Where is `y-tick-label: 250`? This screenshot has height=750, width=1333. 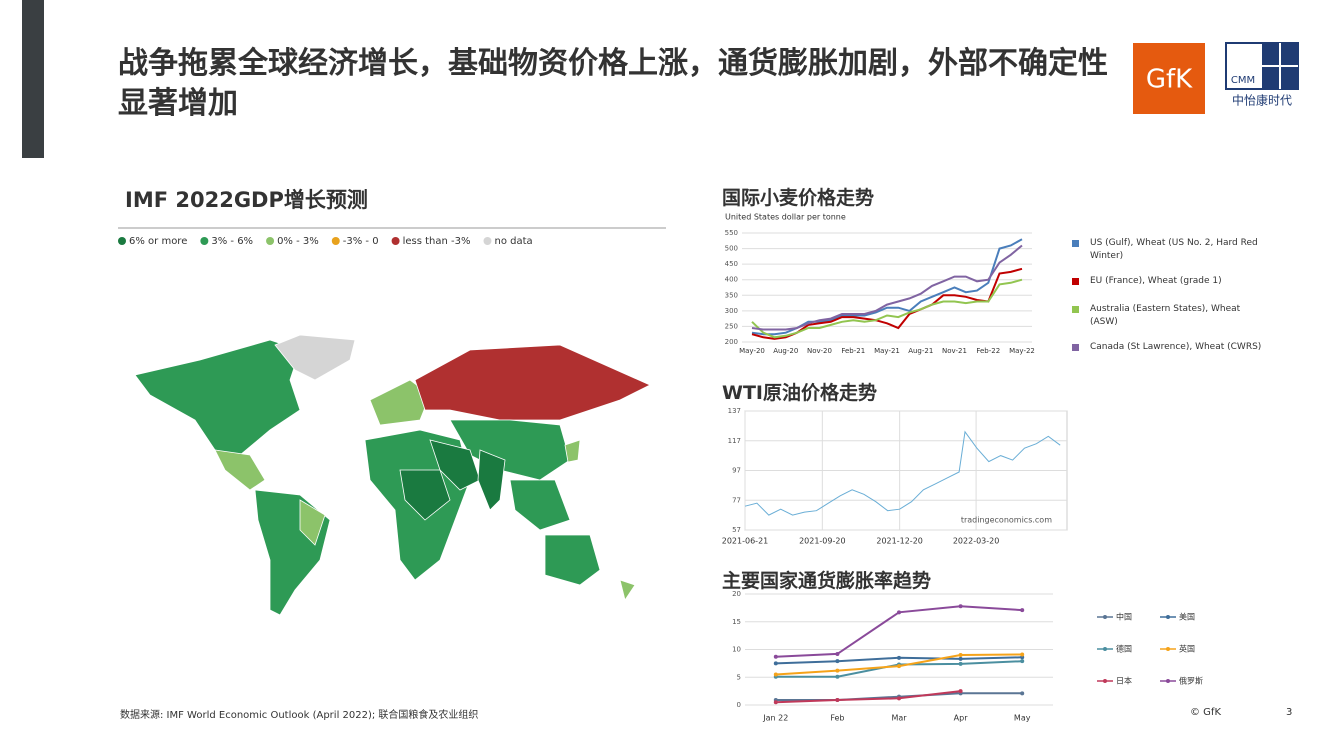
y-tick-label: 250 is located at coordinates (731, 326).